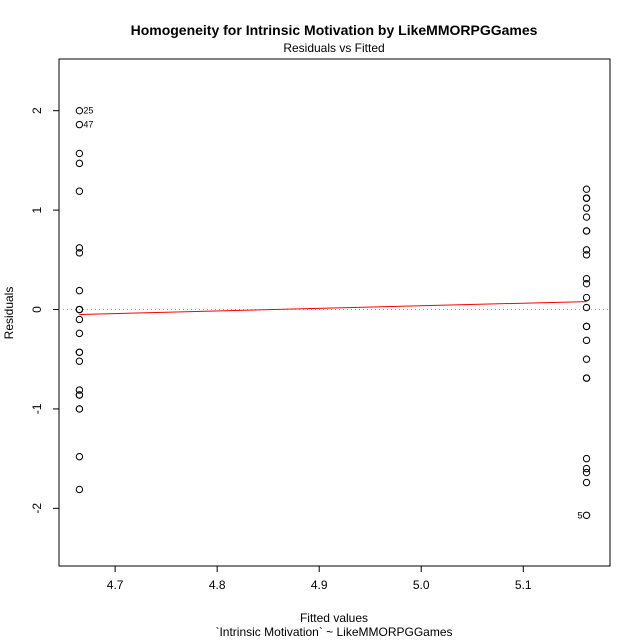  What do you see at coordinates (333, 632) in the screenshot?
I see `x-axis-sublabel: `Intrinsic Motivation` ~ LikeMMORPGGames` at bounding box center [333, 632].